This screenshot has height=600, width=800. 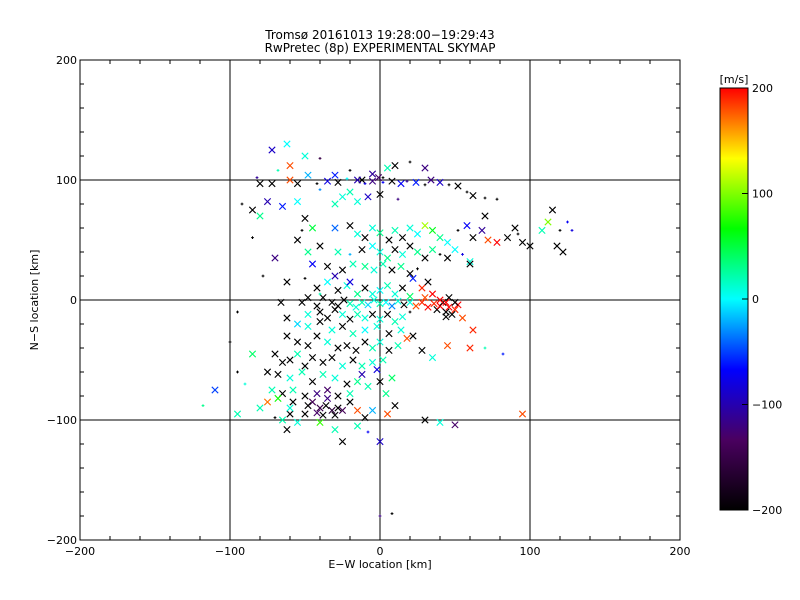 I want to click on x-tick-label: −200, so click(x=80, y=551).